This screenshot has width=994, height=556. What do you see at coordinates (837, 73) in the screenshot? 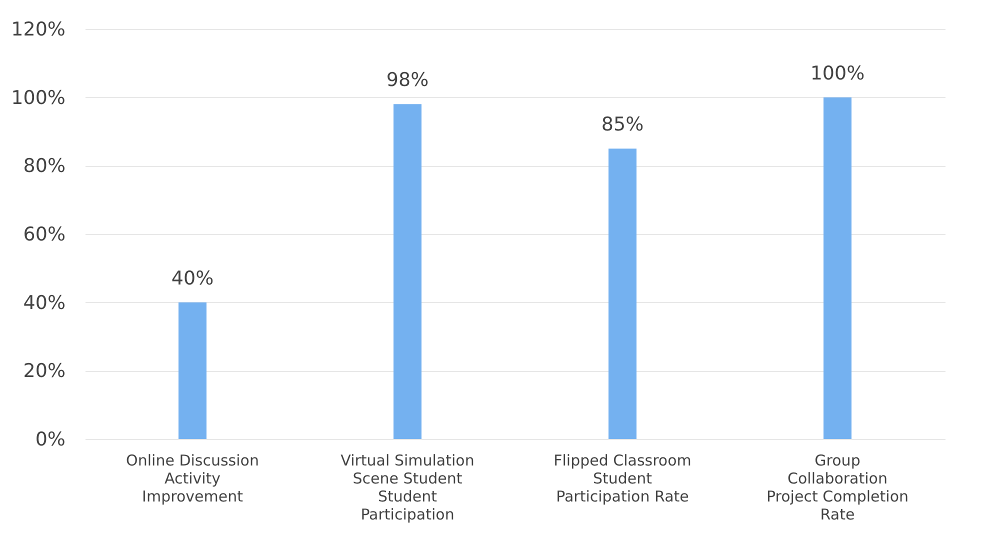
I see `data-label: 100%` at bounding box center [837, 73].